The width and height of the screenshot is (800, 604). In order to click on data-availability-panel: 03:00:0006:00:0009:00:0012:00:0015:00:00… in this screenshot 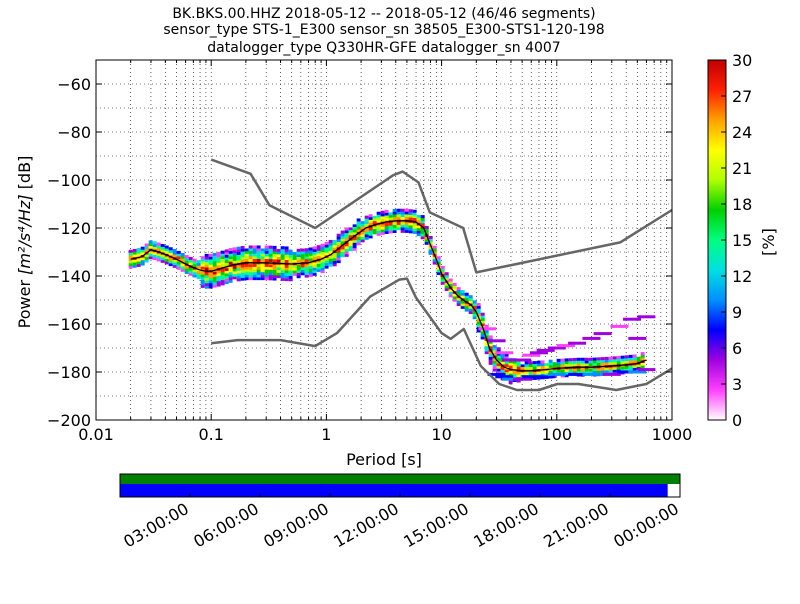, I will do `click(400, 512)`.